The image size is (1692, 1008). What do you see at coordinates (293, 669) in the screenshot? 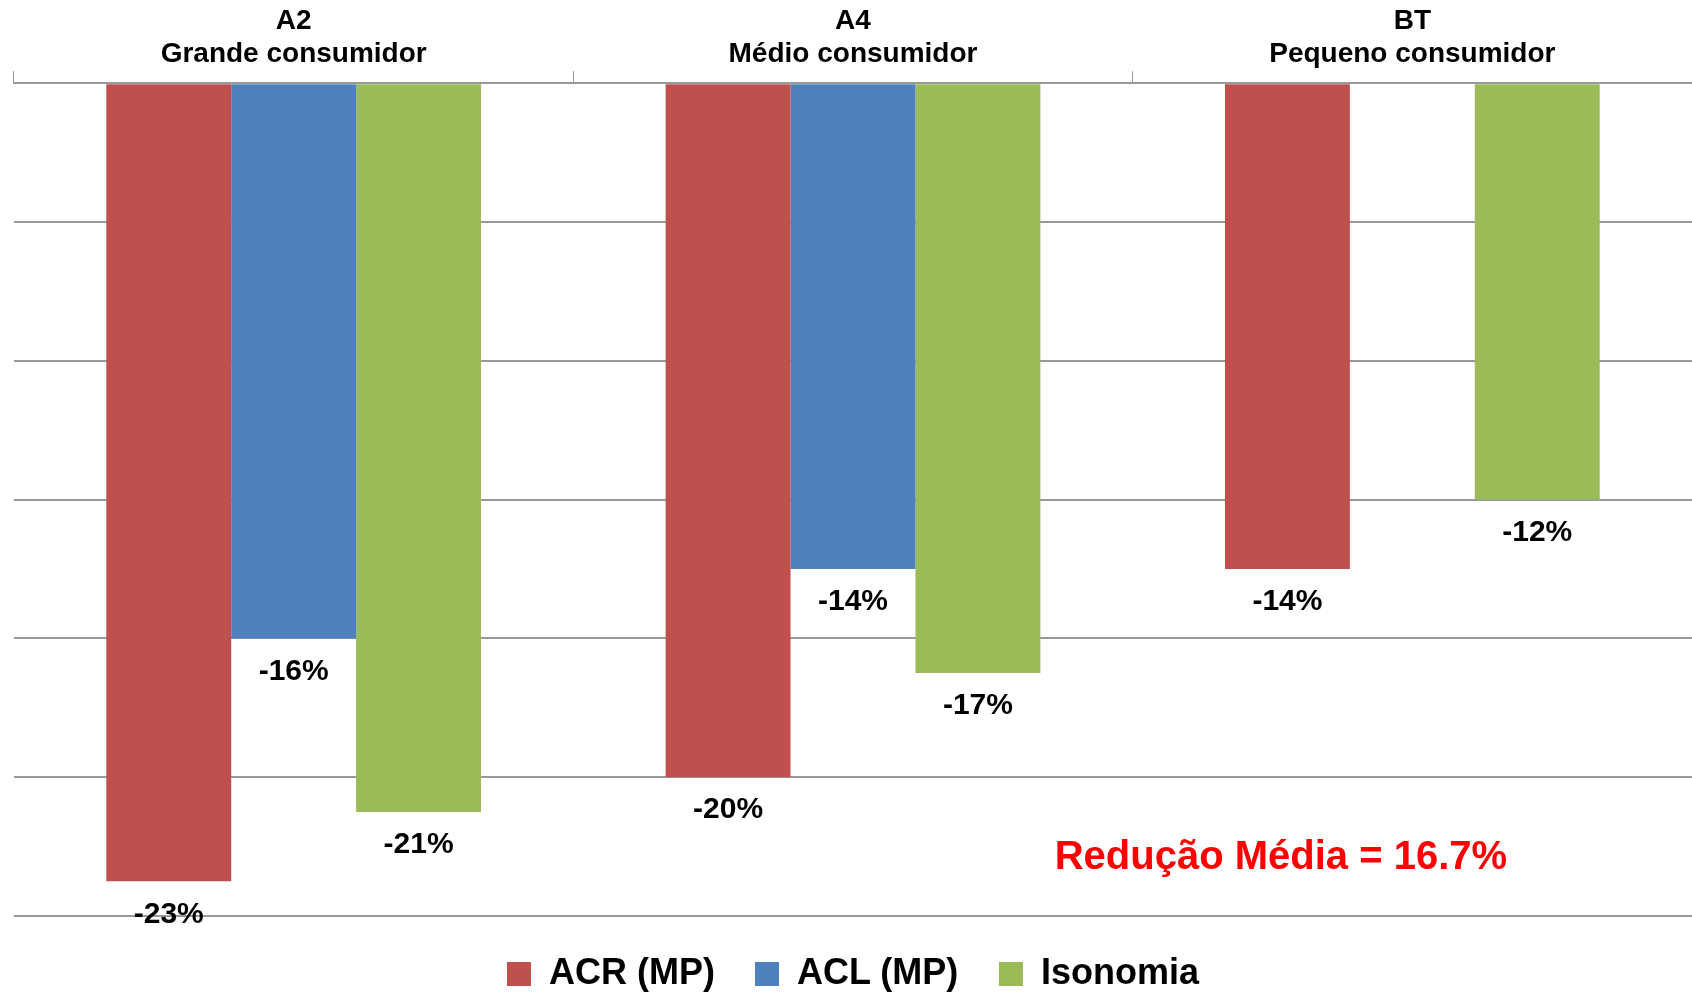
I see `data-label: -16%` at bounding box center [293, 669].